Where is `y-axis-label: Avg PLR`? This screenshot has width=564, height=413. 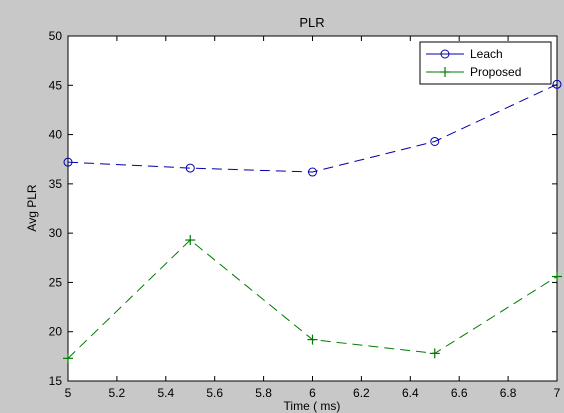
y-axis-label: Avg PLR is located at coordinates (32, 207).